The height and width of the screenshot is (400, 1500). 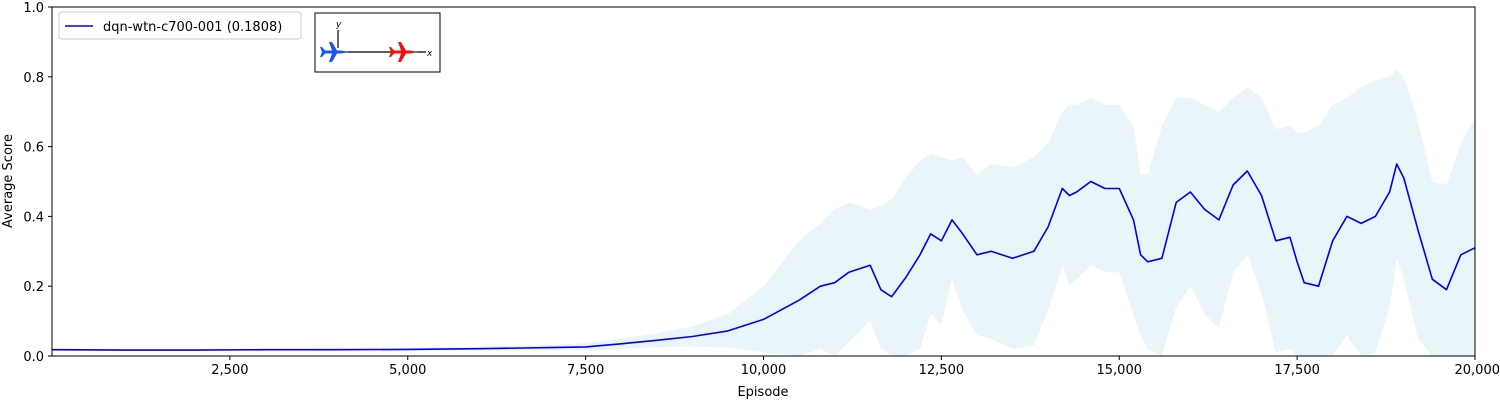 I want to click on inset-x-label: x, so click(x=429, y=54).